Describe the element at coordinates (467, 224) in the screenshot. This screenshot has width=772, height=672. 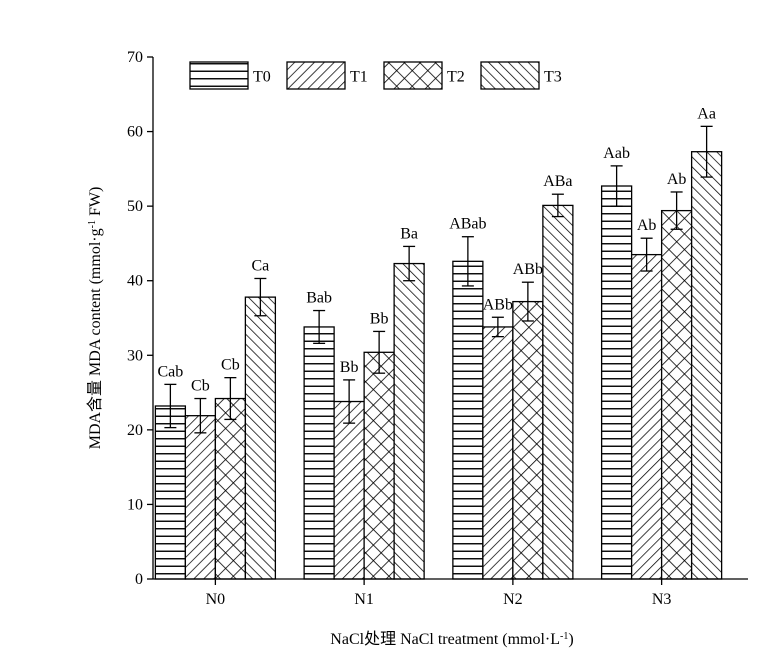
I see `significance-label: ABab` at that location.